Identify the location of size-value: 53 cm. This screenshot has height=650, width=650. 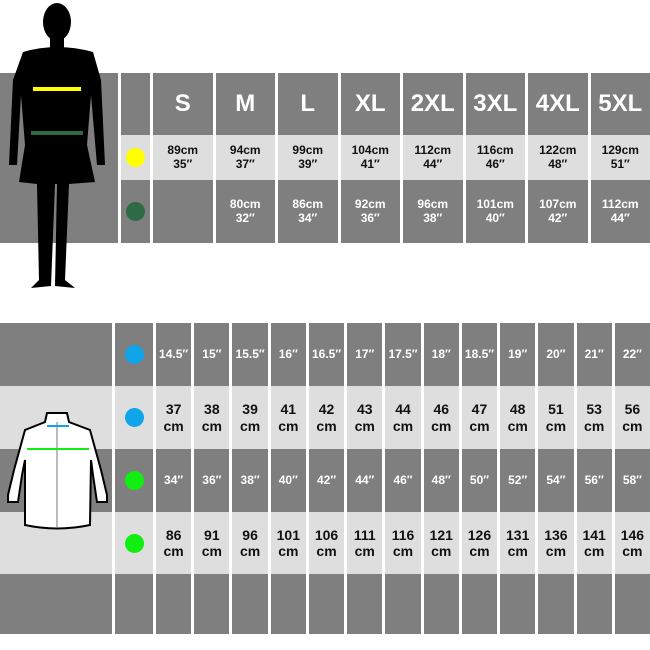
(594, 417).